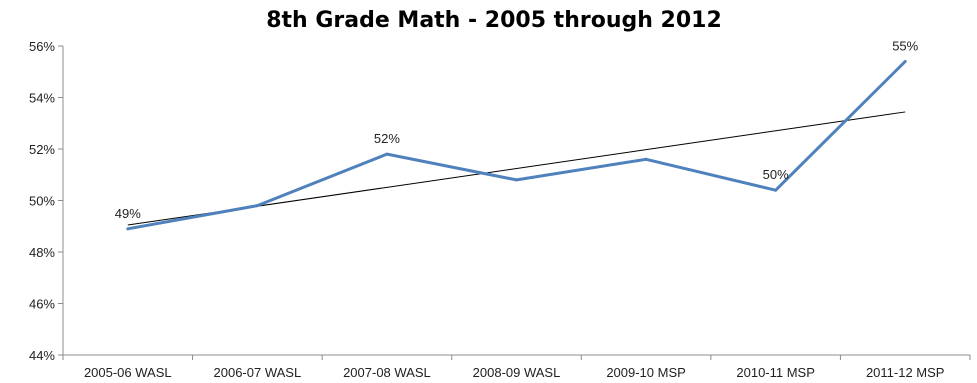 This screenshot has width=977, height=383. What do you see at coordinates (776, 174) in the screenshot?
I see `data-label: 50%` at bounding box center [776, 174].